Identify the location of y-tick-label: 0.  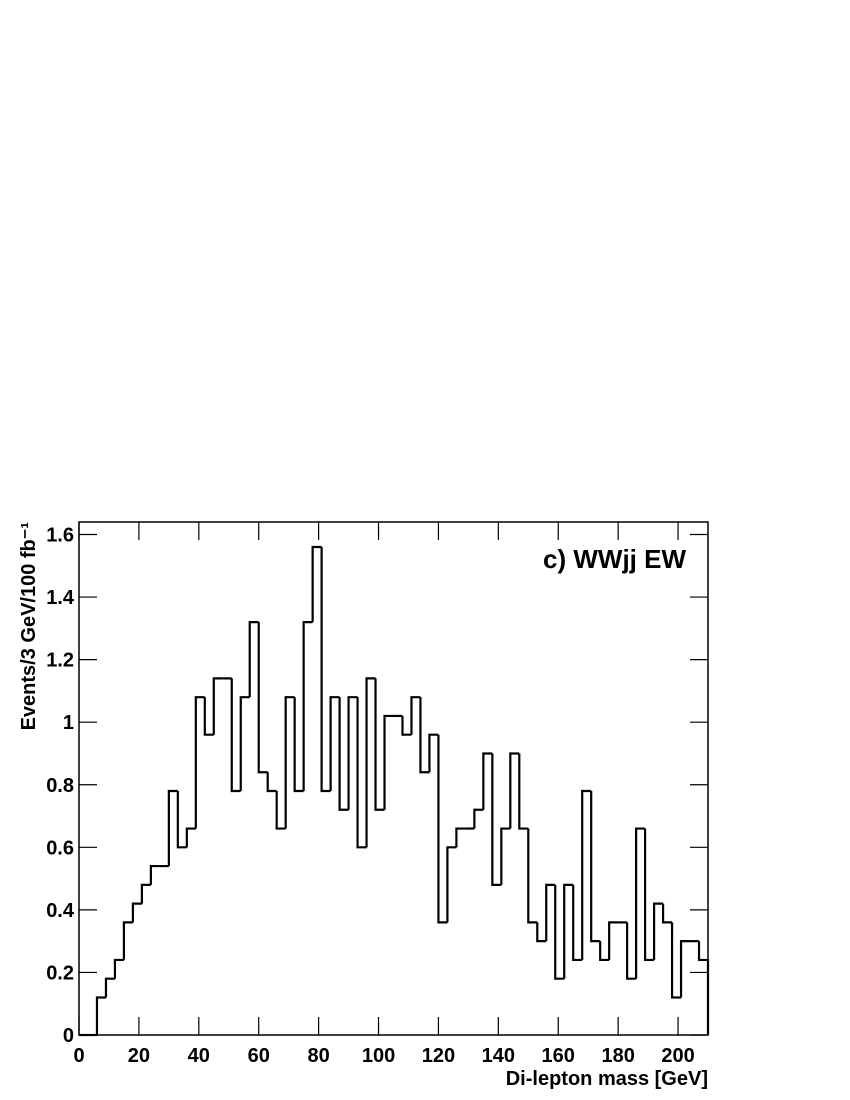
(68, 1036).